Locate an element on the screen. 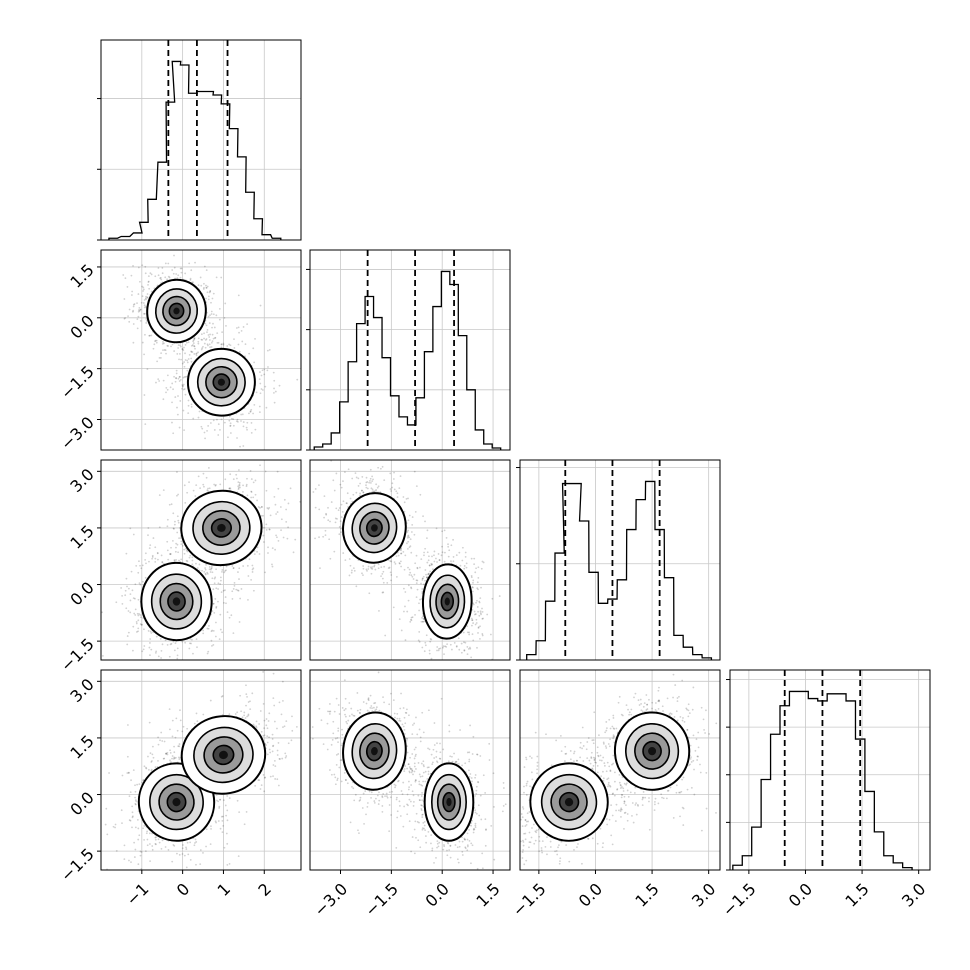 Image resolution: width=970 pixels, height=970 pixels. density-contour is located at coordinates (221, 382).